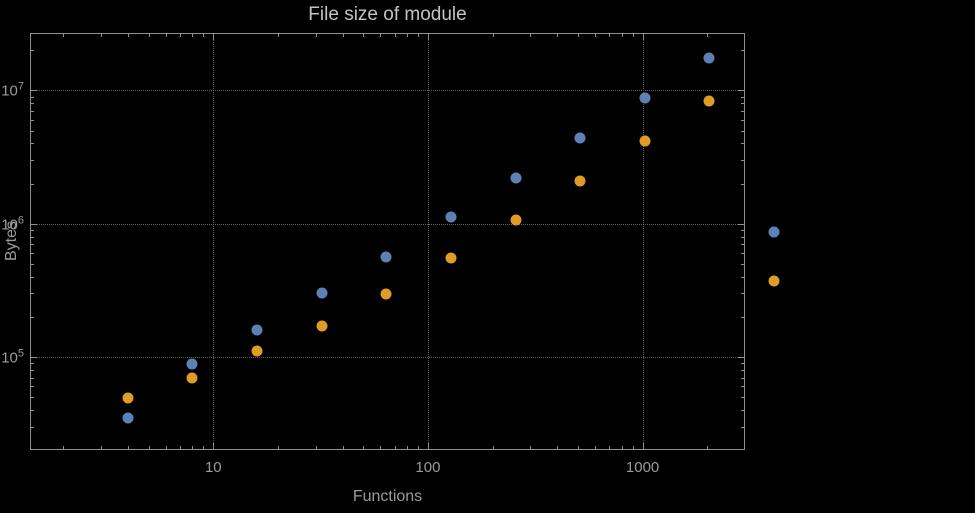 The image size is (975, 513). Describe the element at coordinates (387, 14) in the screenshot. I see `chart-title: File size of module` at that location.